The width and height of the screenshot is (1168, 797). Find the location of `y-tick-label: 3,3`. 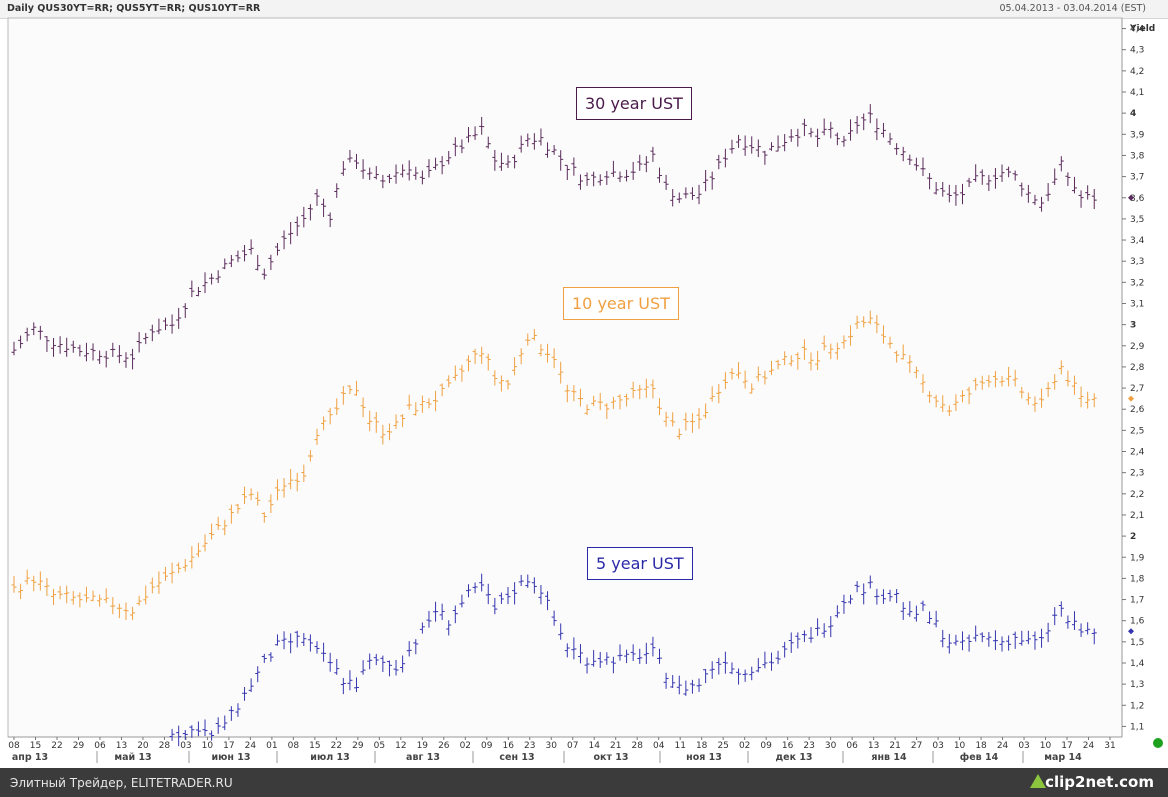

y-tick-label: 3,3 is located at coordinates (1137, 262).